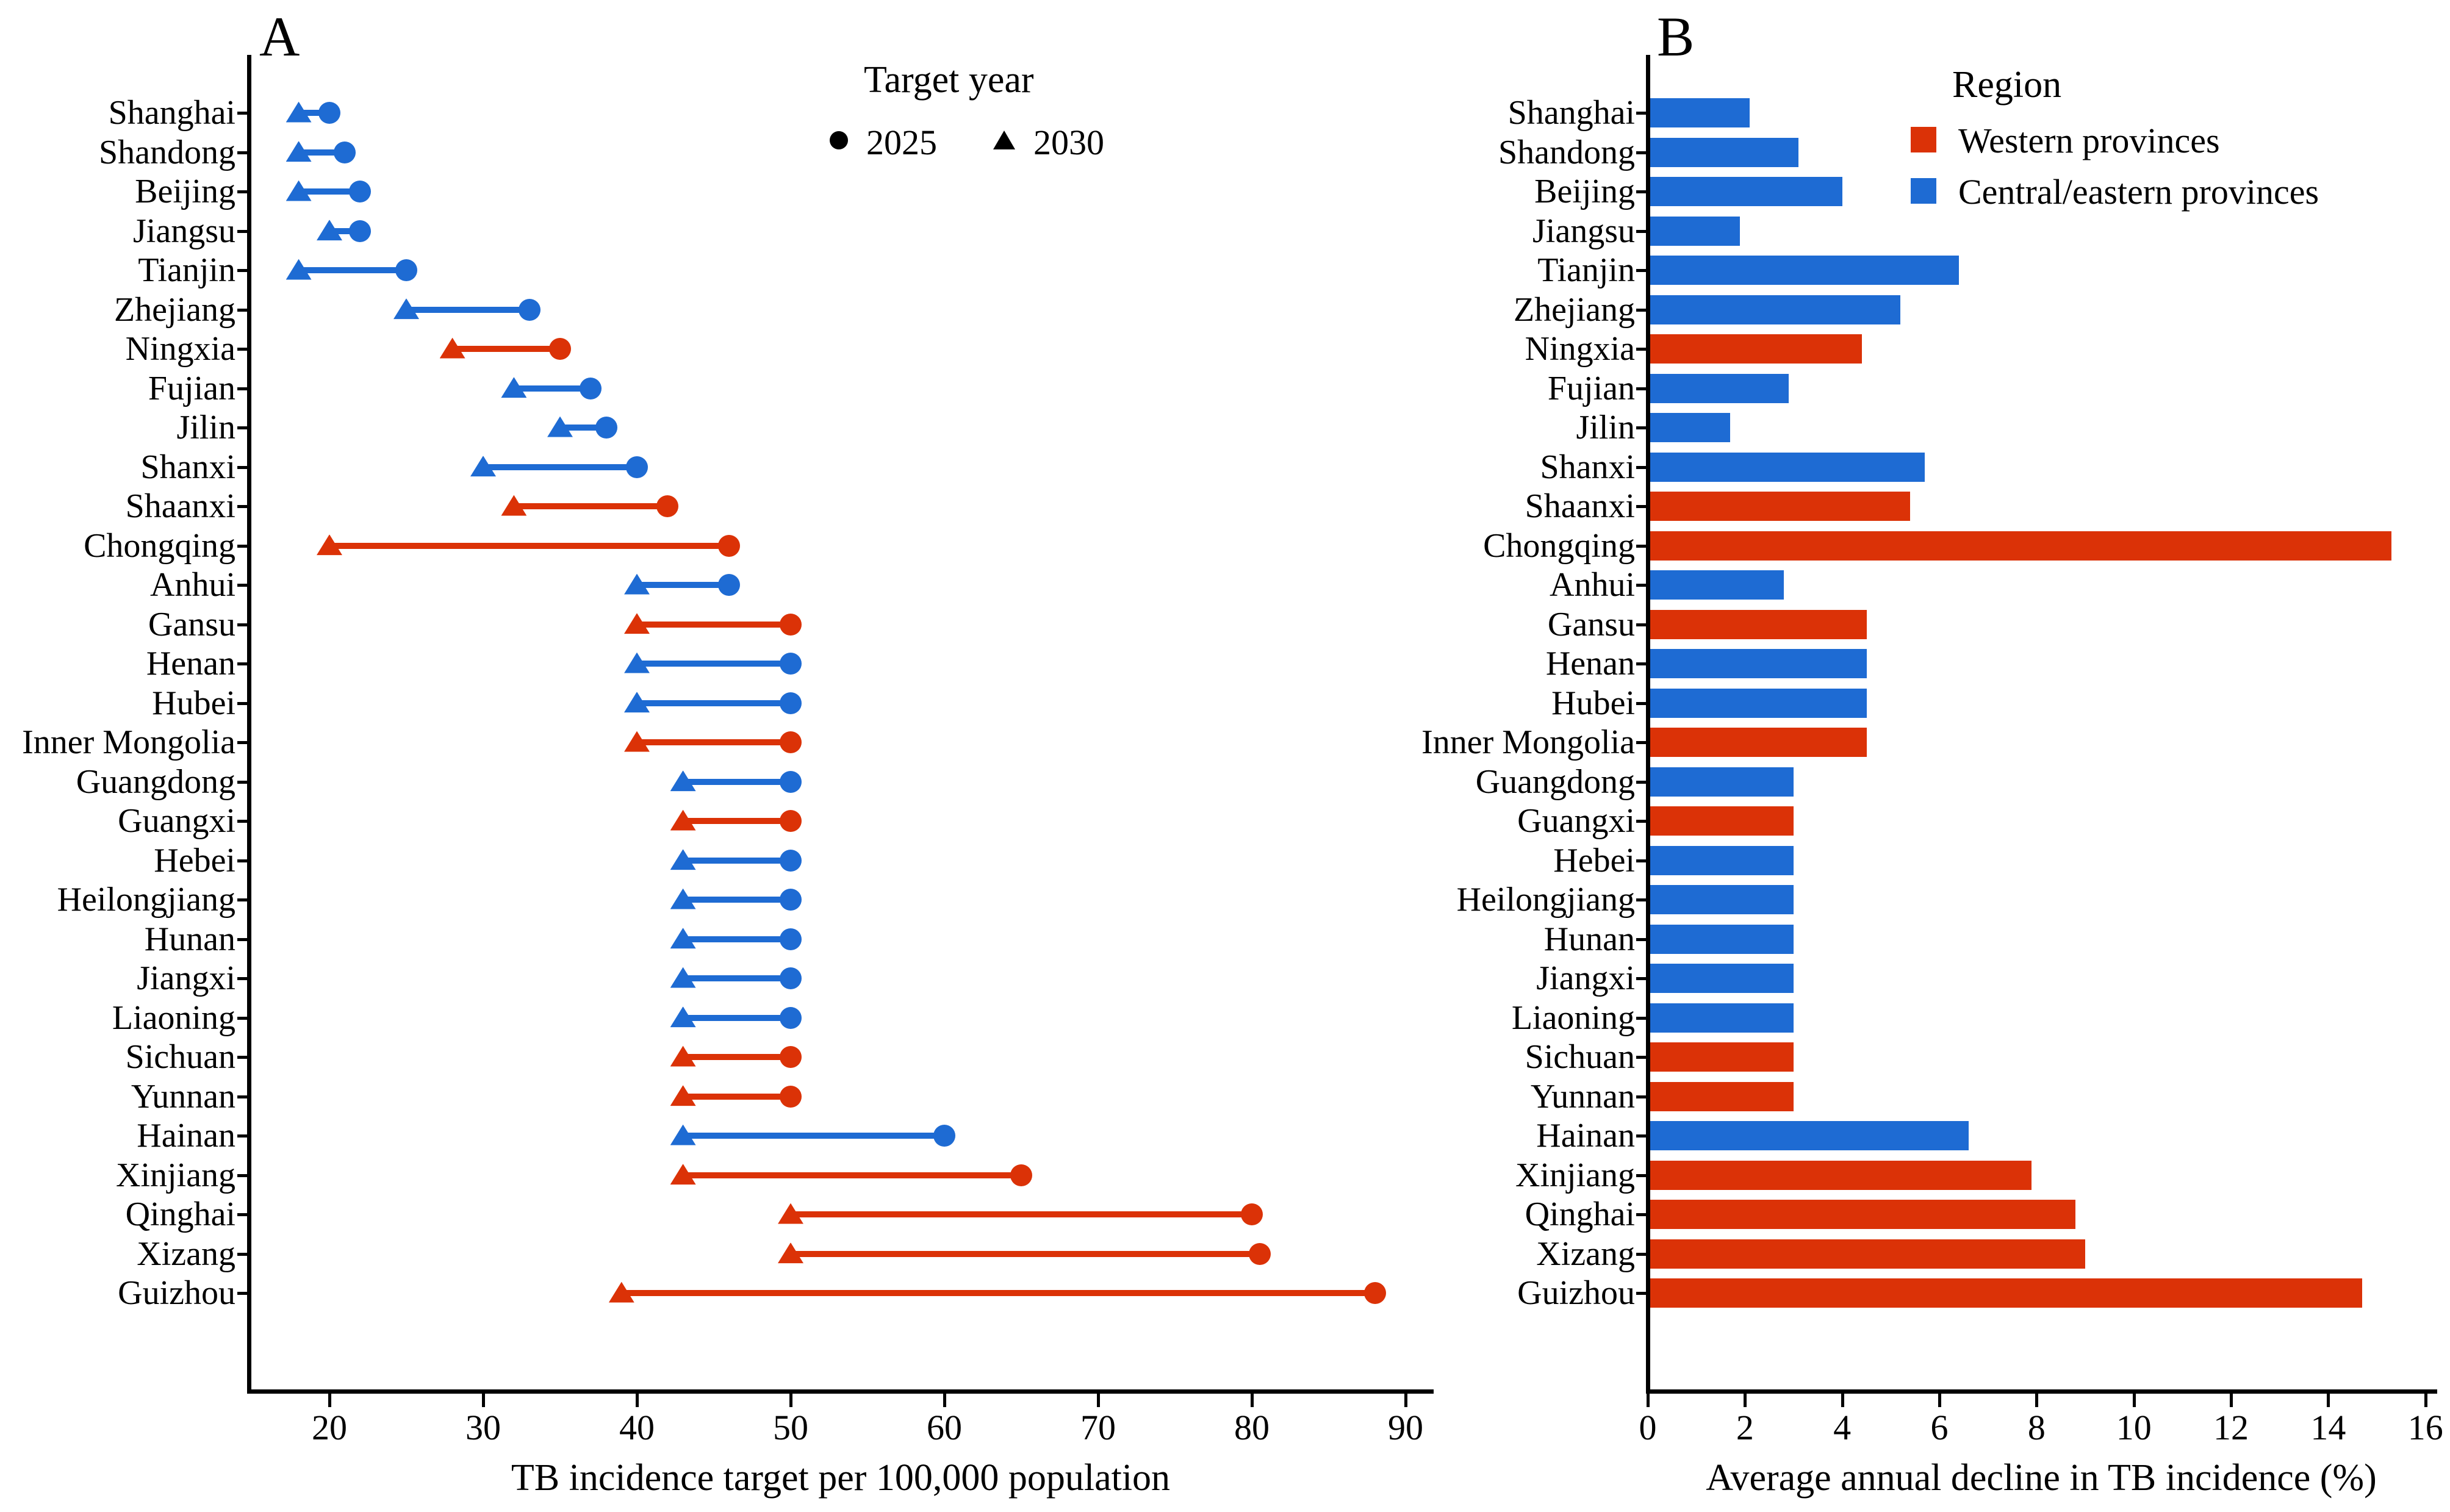  I want to click on panel-a-category-label: Guizhou, so click(176, 1293).